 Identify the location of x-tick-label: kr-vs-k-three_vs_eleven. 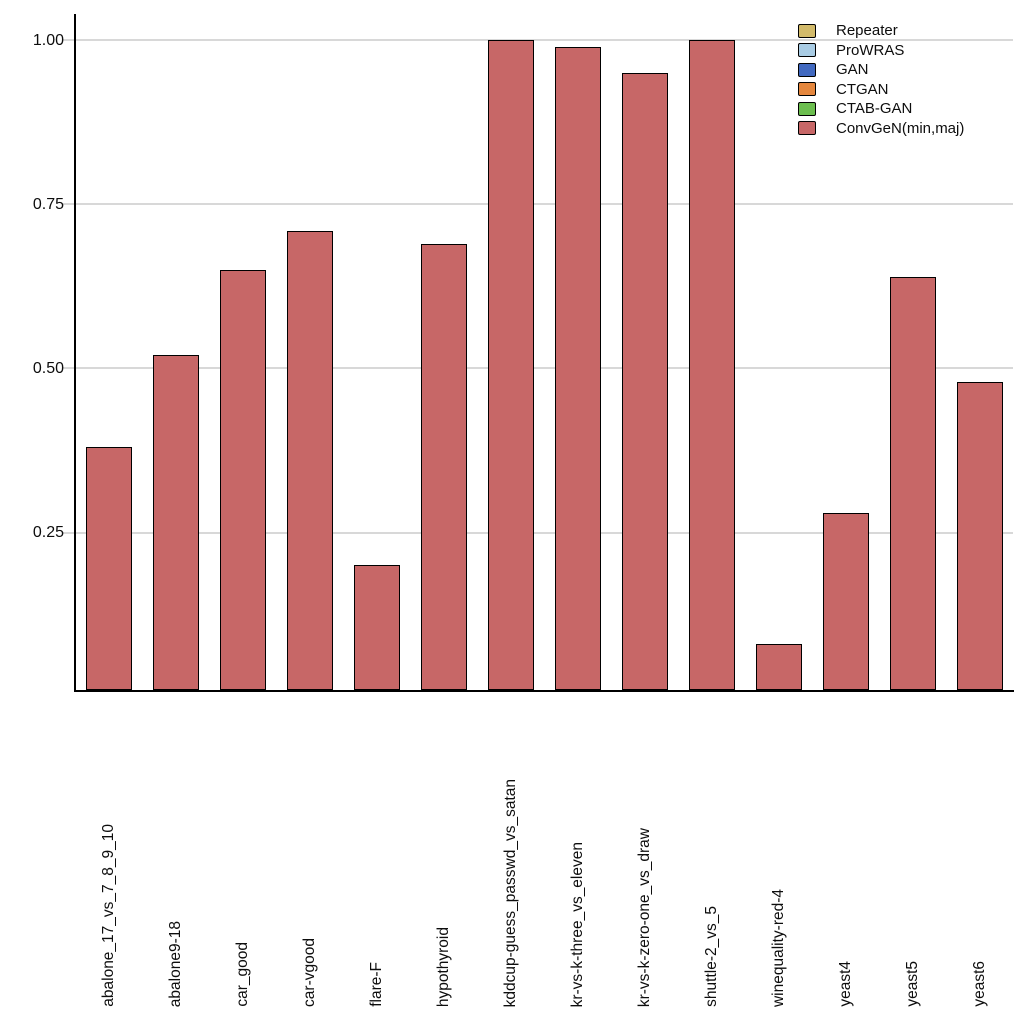
(577, 924).